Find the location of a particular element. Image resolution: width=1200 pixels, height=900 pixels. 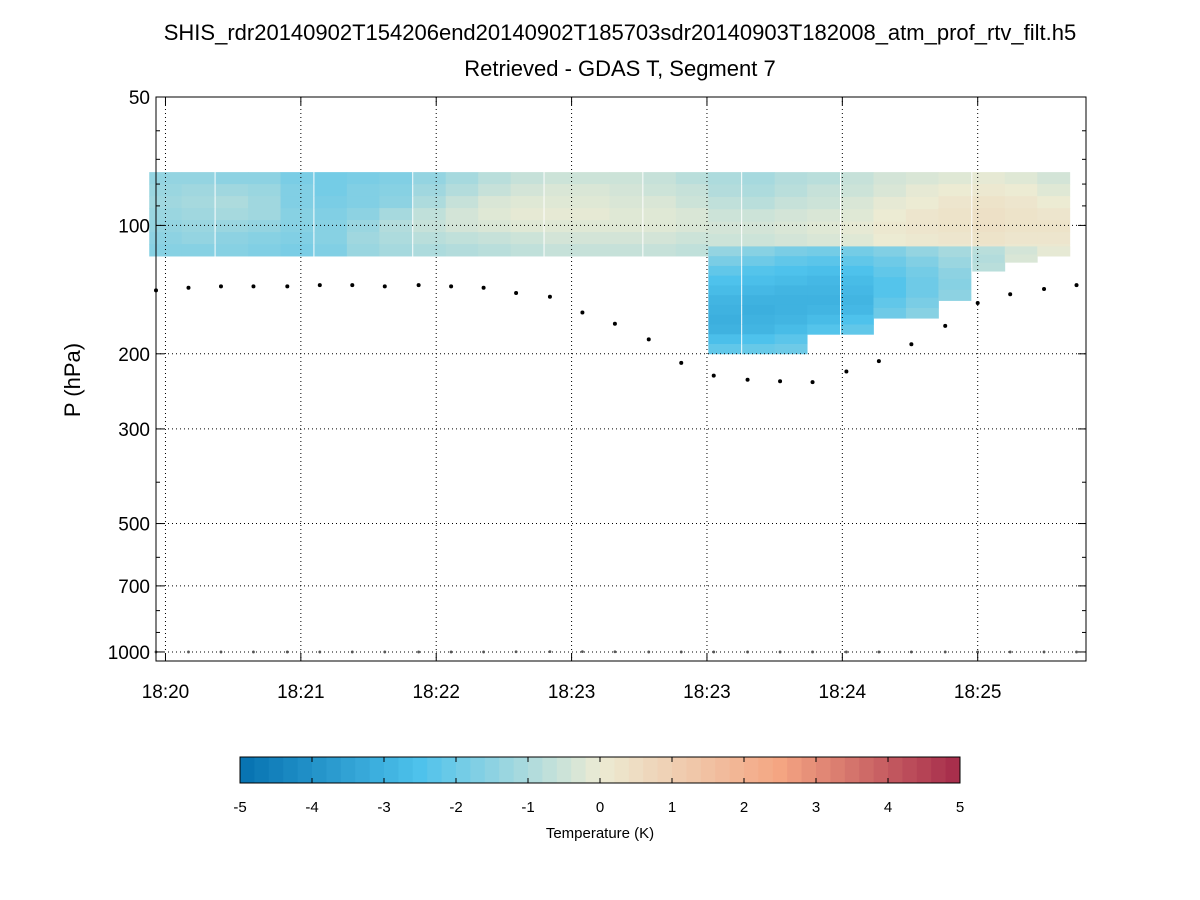

y-tick-label: 200 is located at coordinates (134, 355).